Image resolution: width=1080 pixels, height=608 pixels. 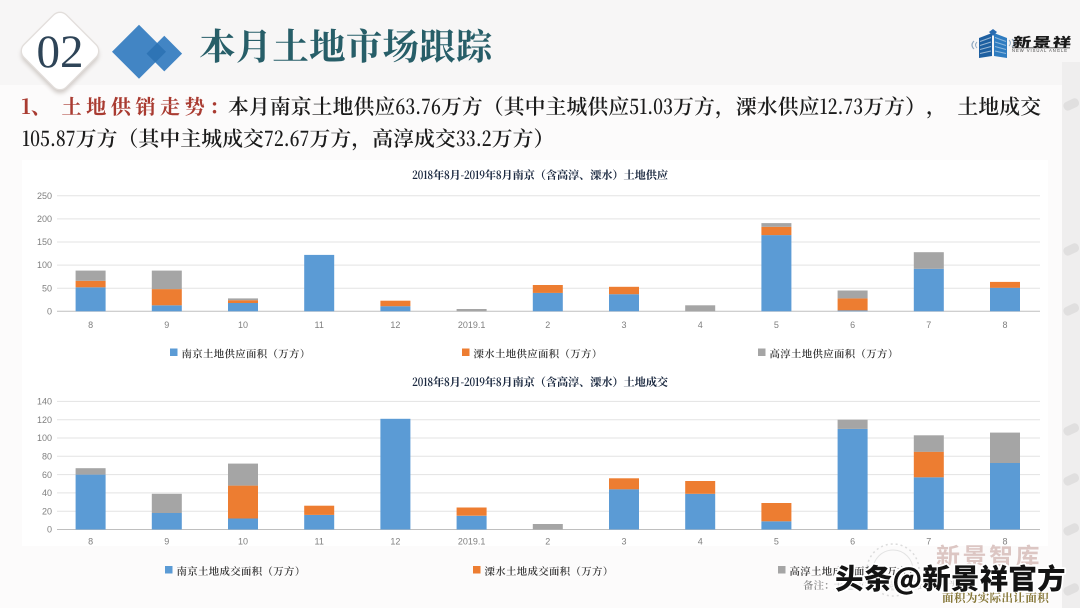 What do you see at coordinates (60, 52) in the screenshot?
I see `svg-text: 02` at bounding box center [60, 52].